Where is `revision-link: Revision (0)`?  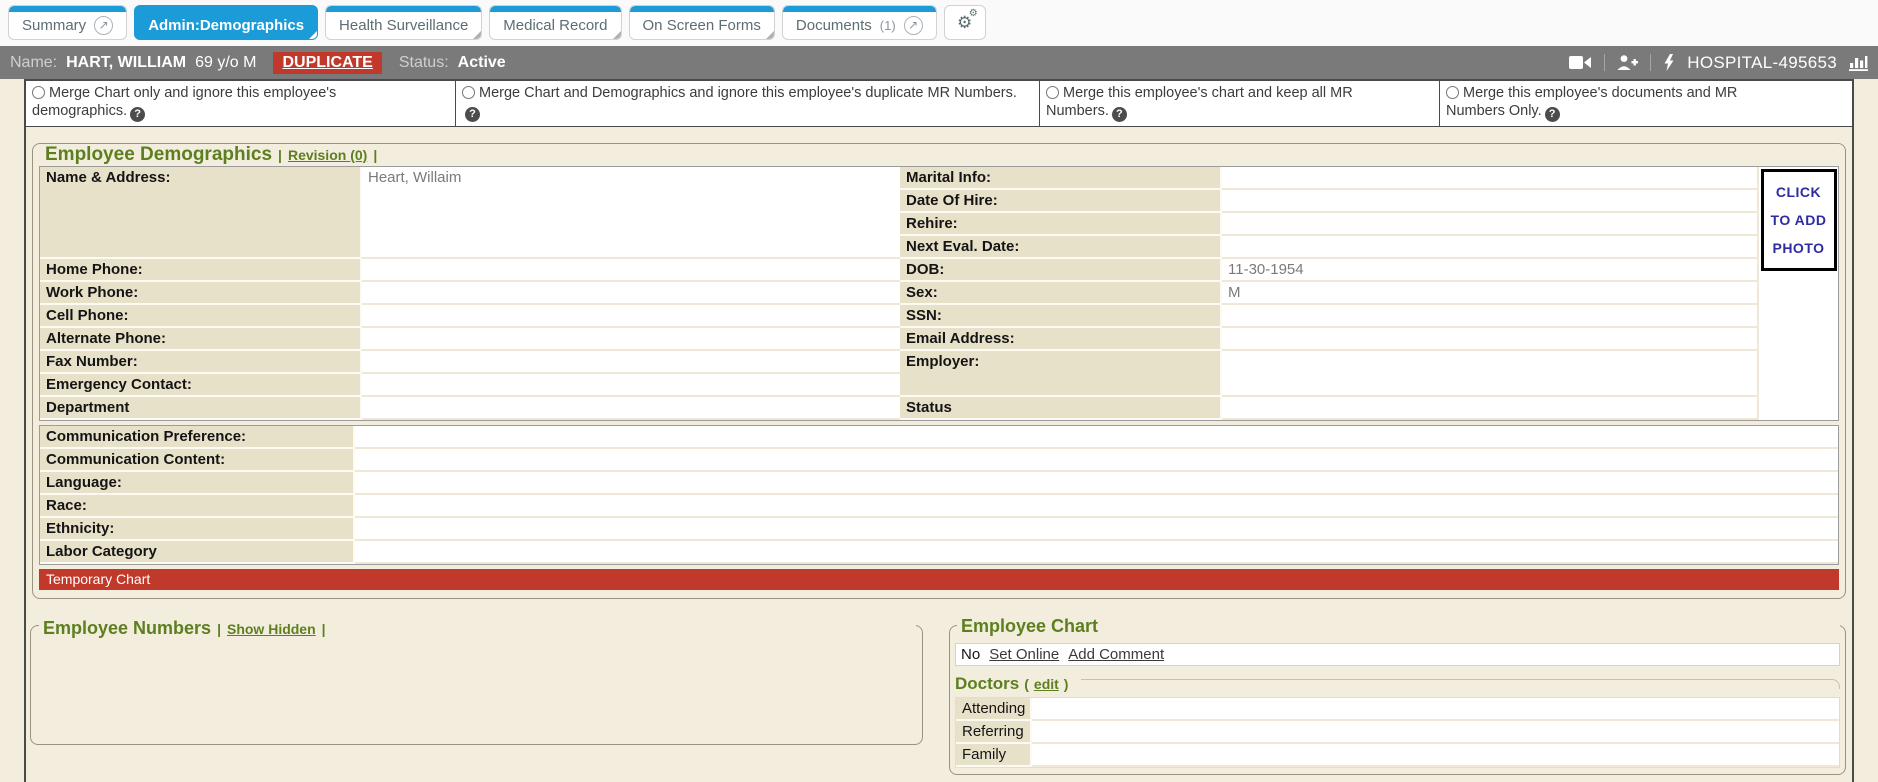 revision-link: Revision (0) is located at coordinates (327, 155).